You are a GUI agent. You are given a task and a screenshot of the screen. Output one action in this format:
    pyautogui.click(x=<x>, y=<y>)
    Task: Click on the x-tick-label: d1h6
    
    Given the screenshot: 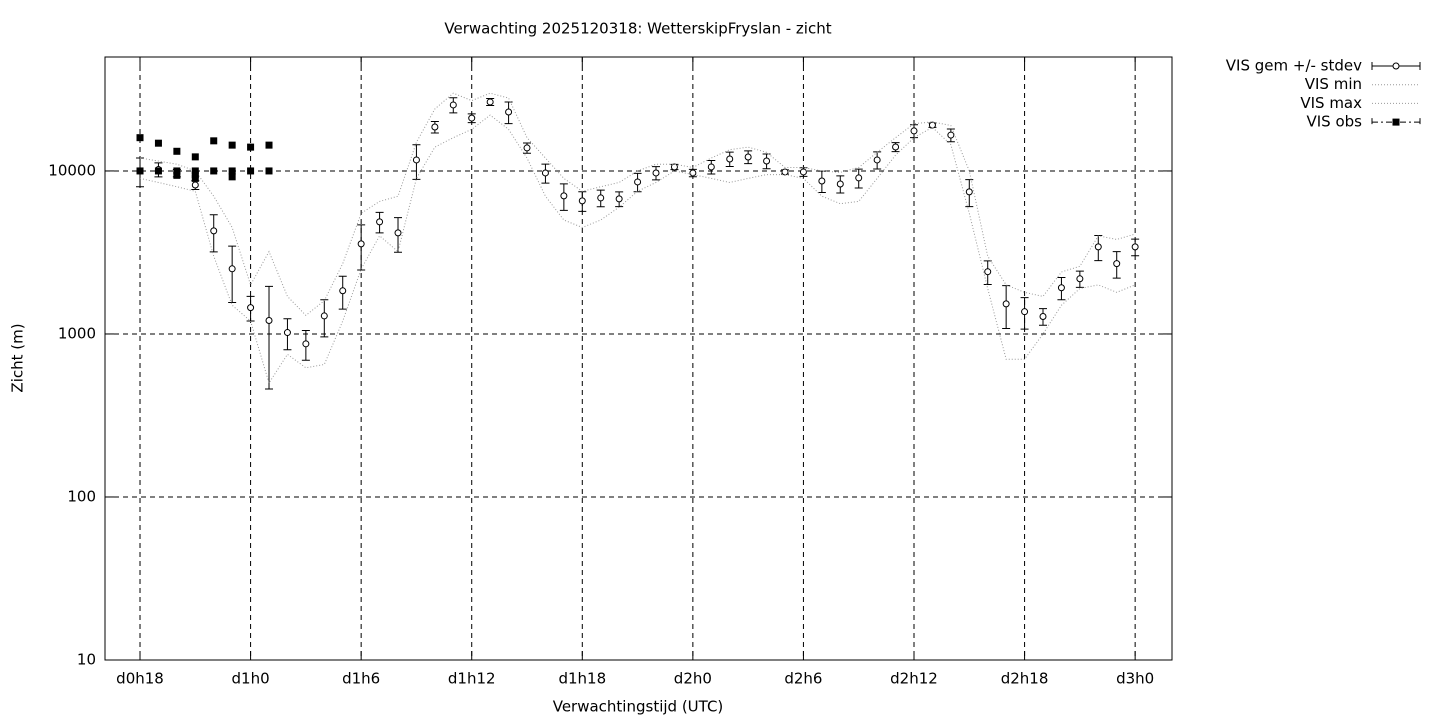 What is the action you would take?
    pyautogui.click(x=361, y=679)
    